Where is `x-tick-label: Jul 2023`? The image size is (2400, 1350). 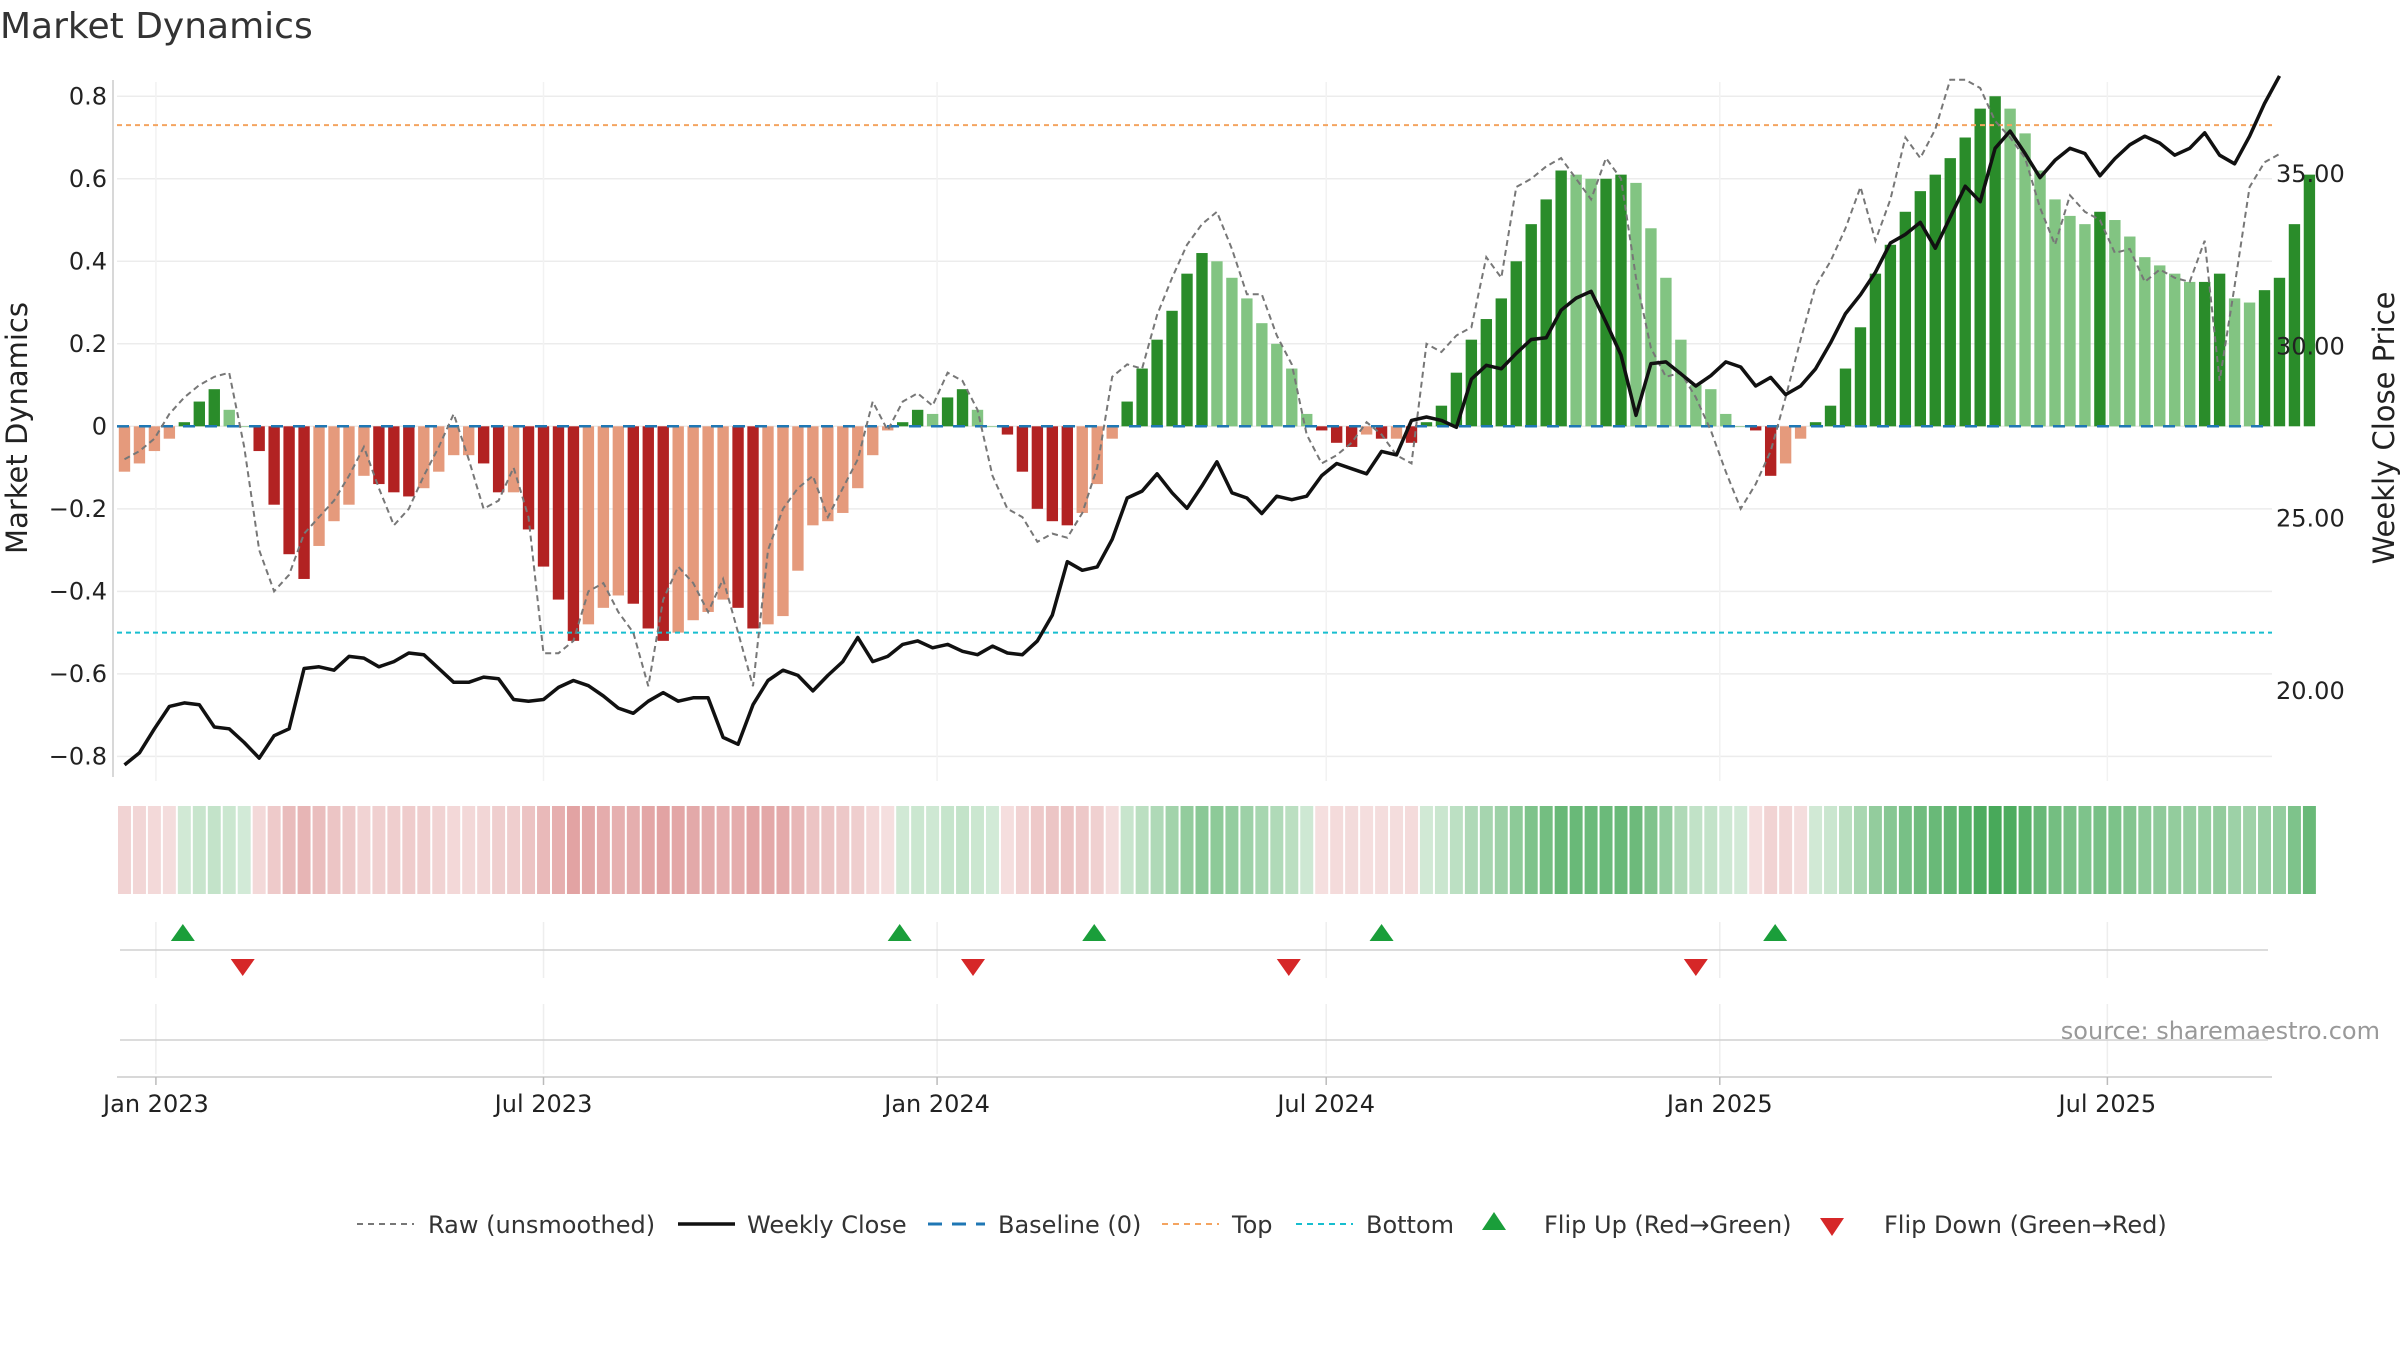 x-tick-label: Jul 2023 is located at coordinates (543, 1104).